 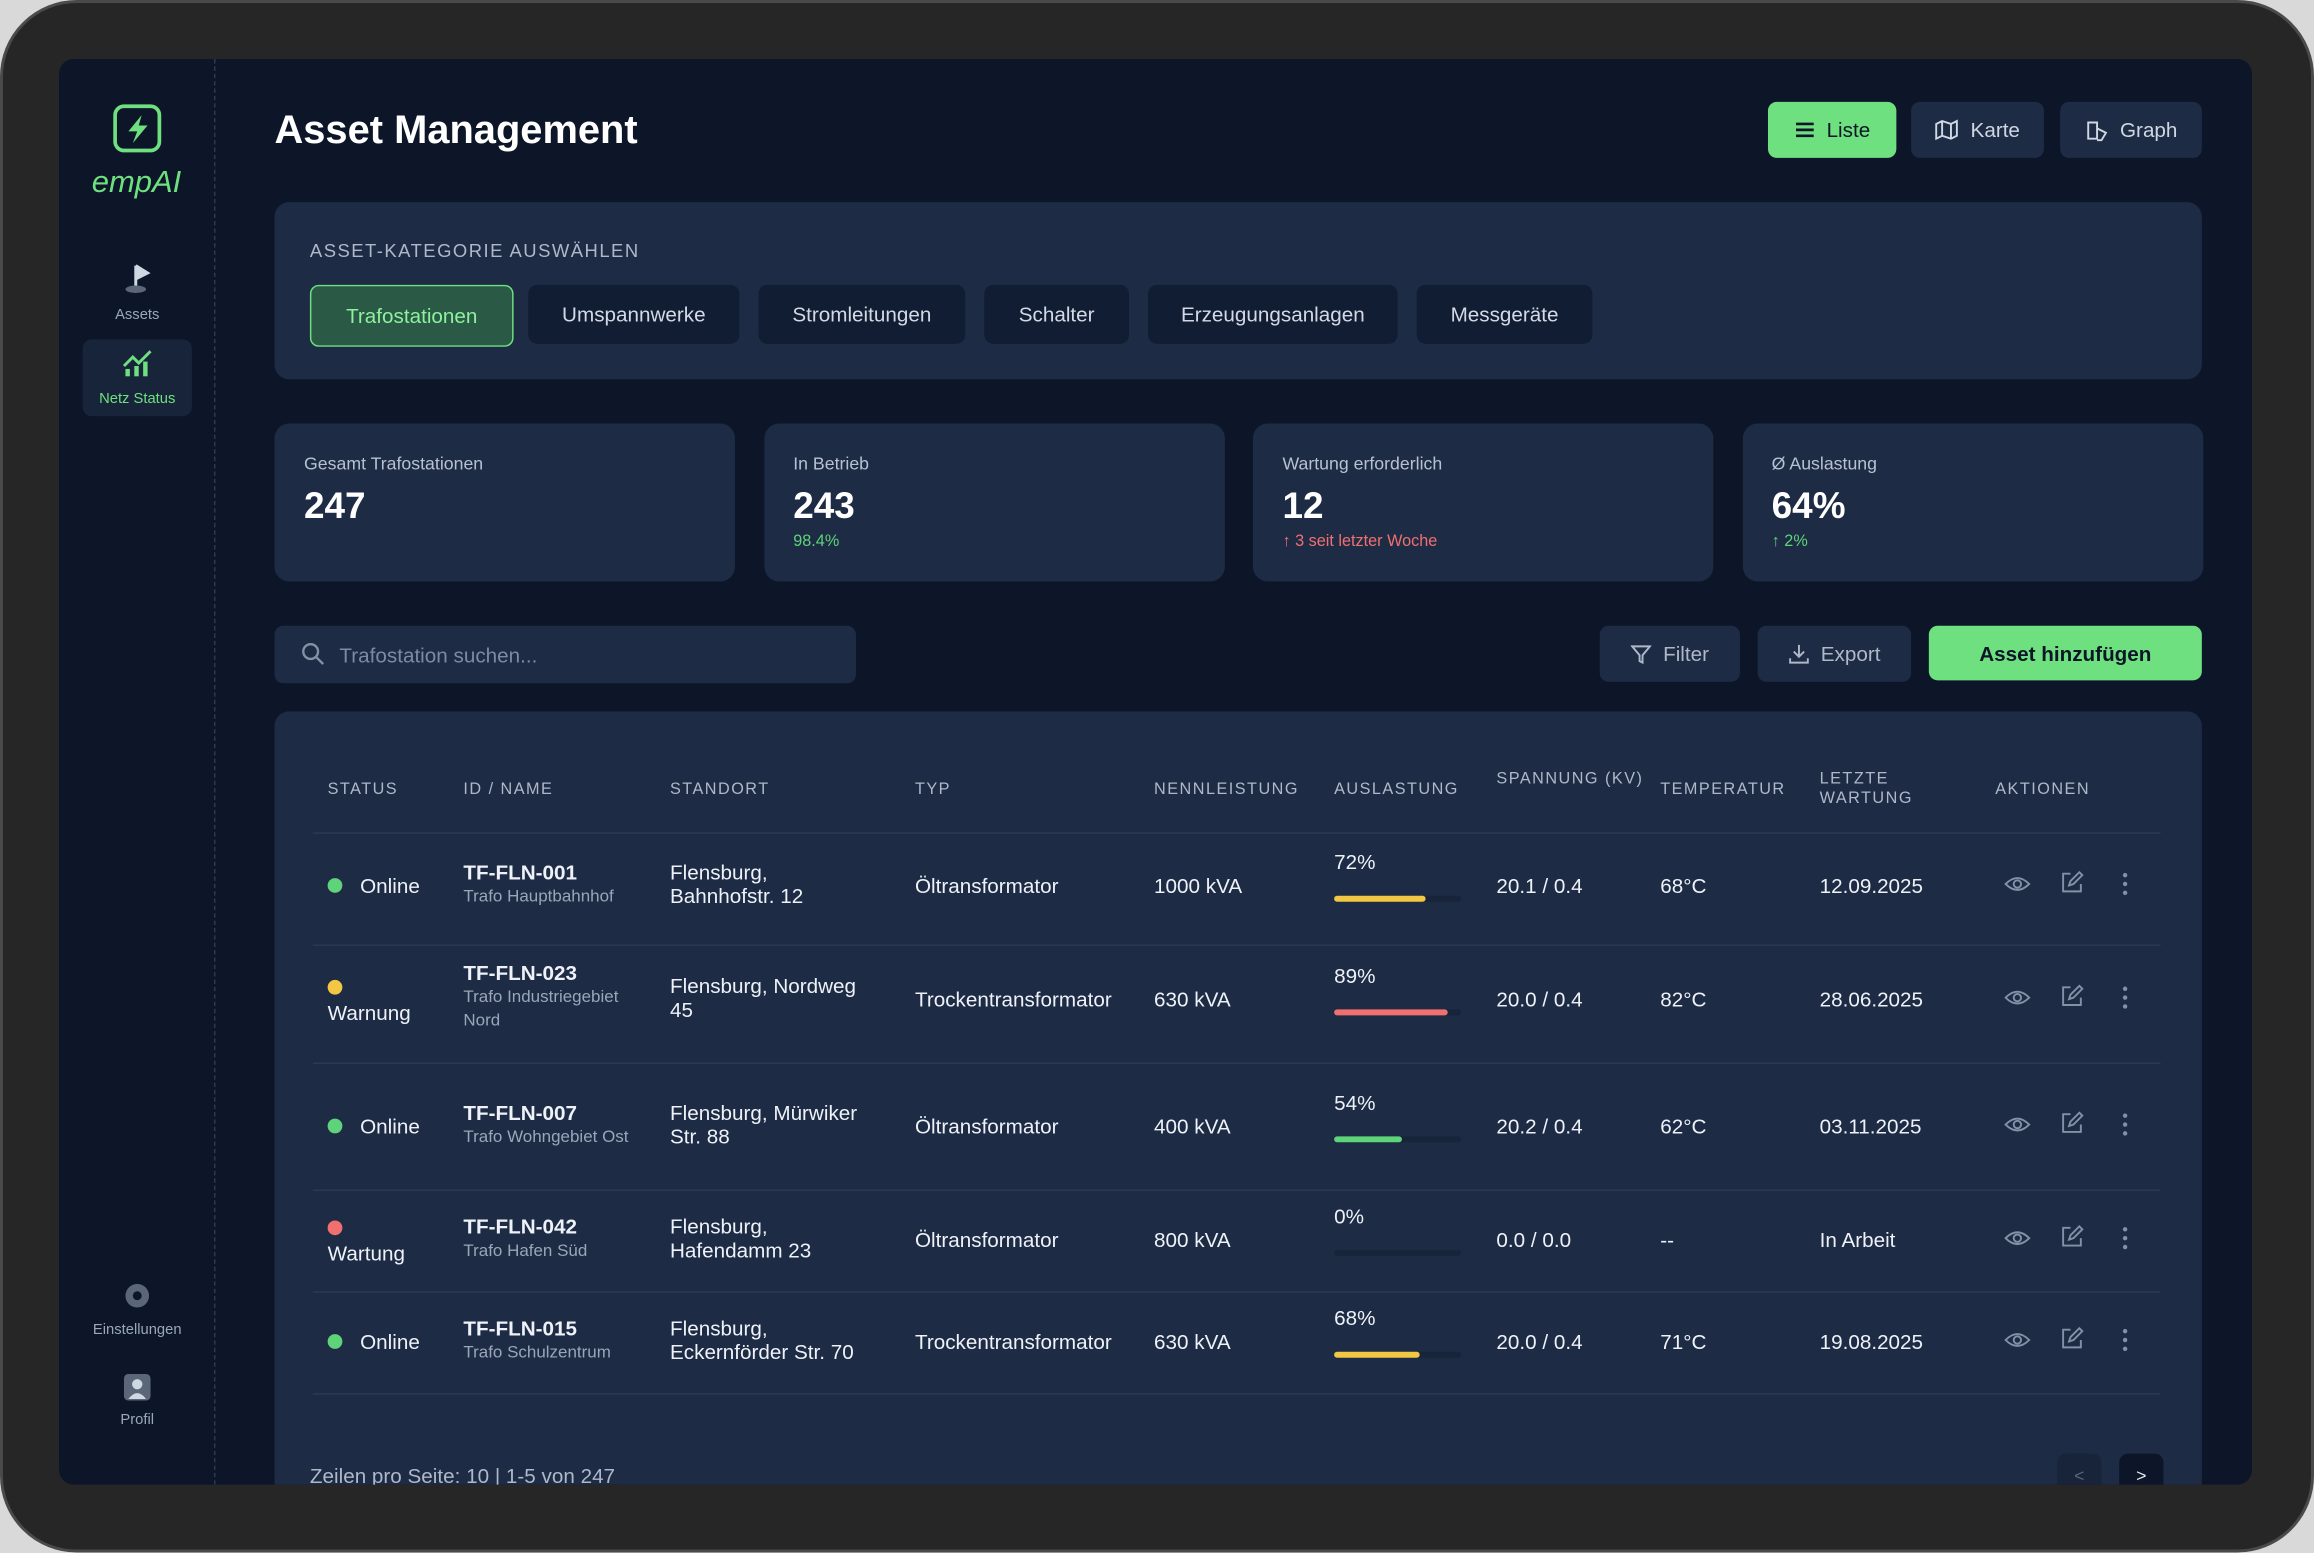 I want to click on stat-label: Ø Auslastung, so click(x=1824, y=463).